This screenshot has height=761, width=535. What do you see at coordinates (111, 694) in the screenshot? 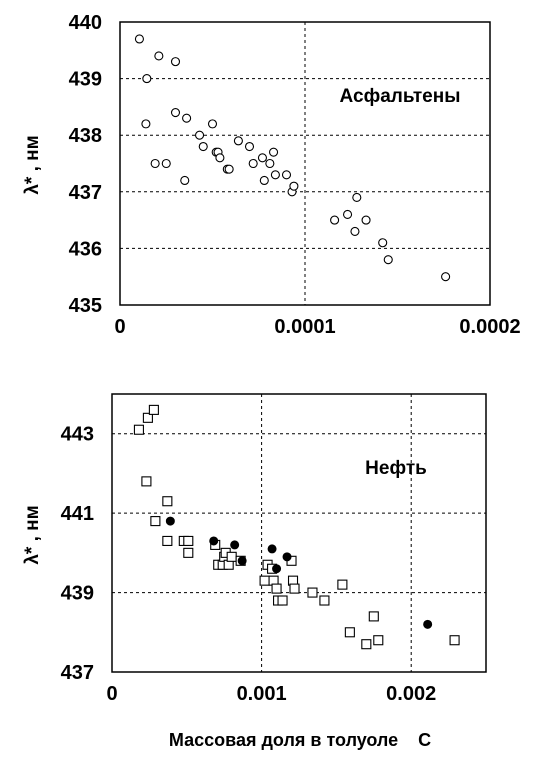
I see `oil-x-tick-label: 0` at bounding box center [111, 694].